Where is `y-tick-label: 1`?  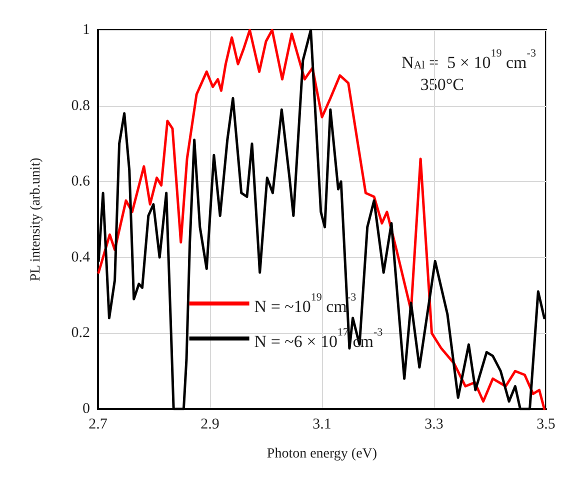 y-tick-label: 1 is located at coordinates (86, 30).